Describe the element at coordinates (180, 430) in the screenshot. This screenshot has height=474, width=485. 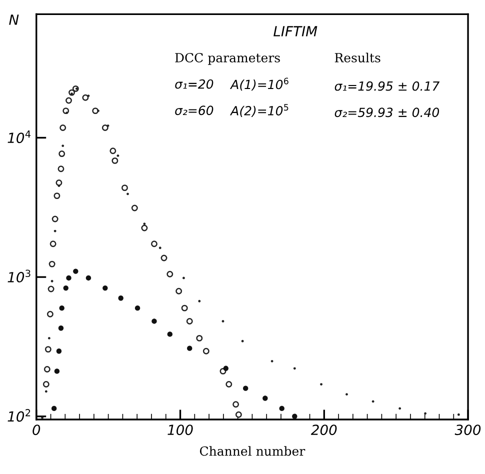
I see `x-tick-label: 100` at that location.